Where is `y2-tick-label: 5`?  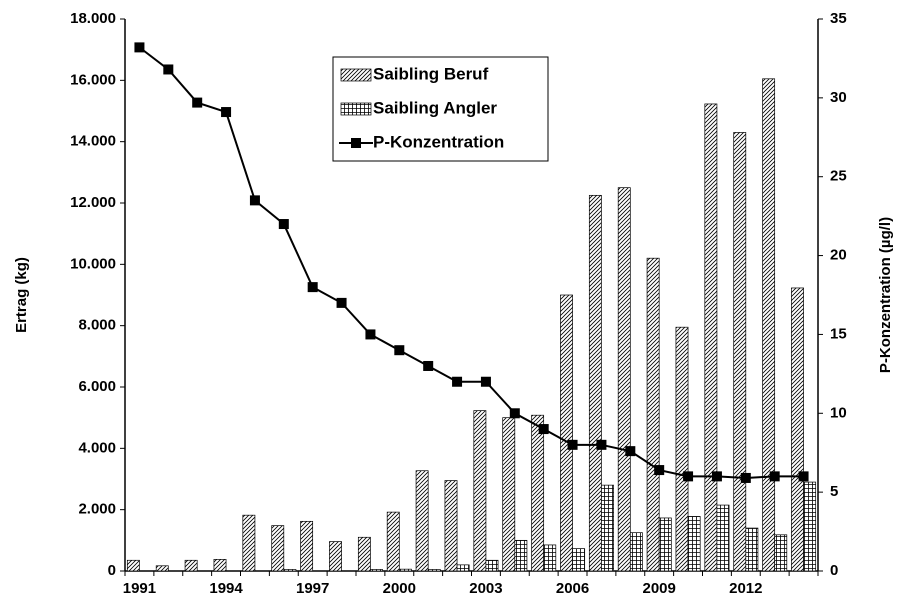 y2-tick-label: 5 is located at coordinates (834, 491).